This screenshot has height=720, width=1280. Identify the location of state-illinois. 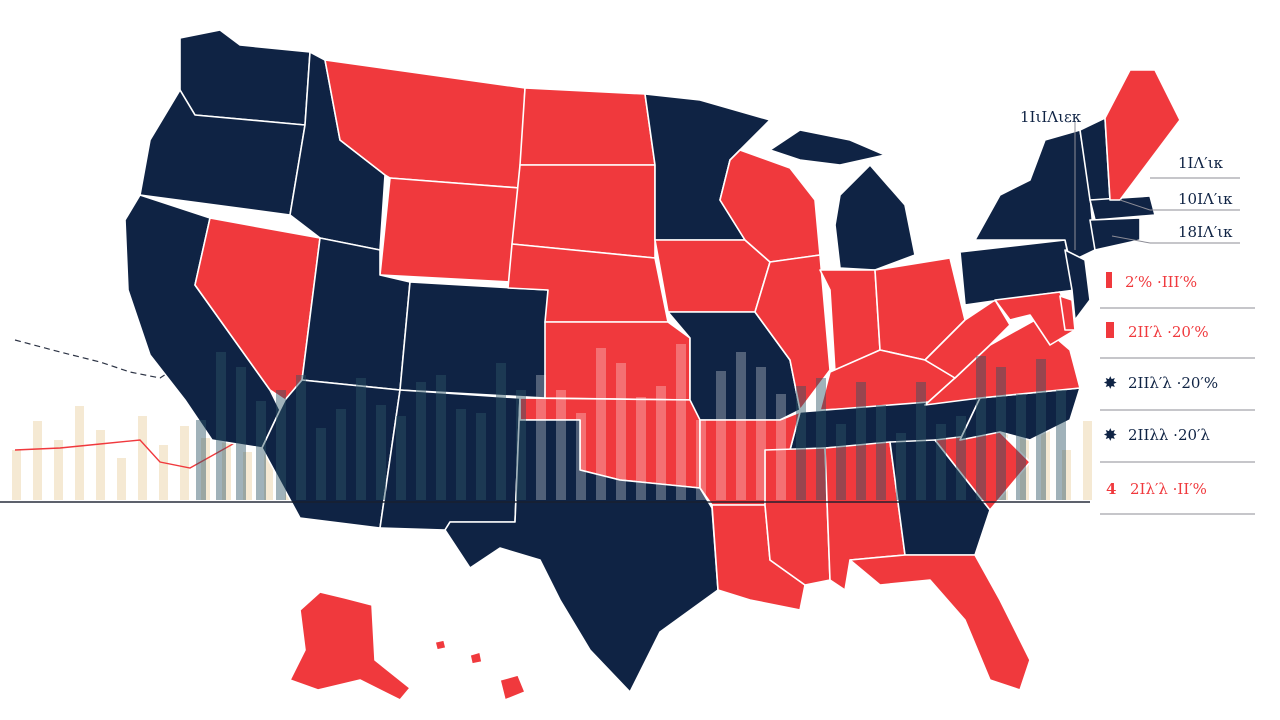
(792, 332).